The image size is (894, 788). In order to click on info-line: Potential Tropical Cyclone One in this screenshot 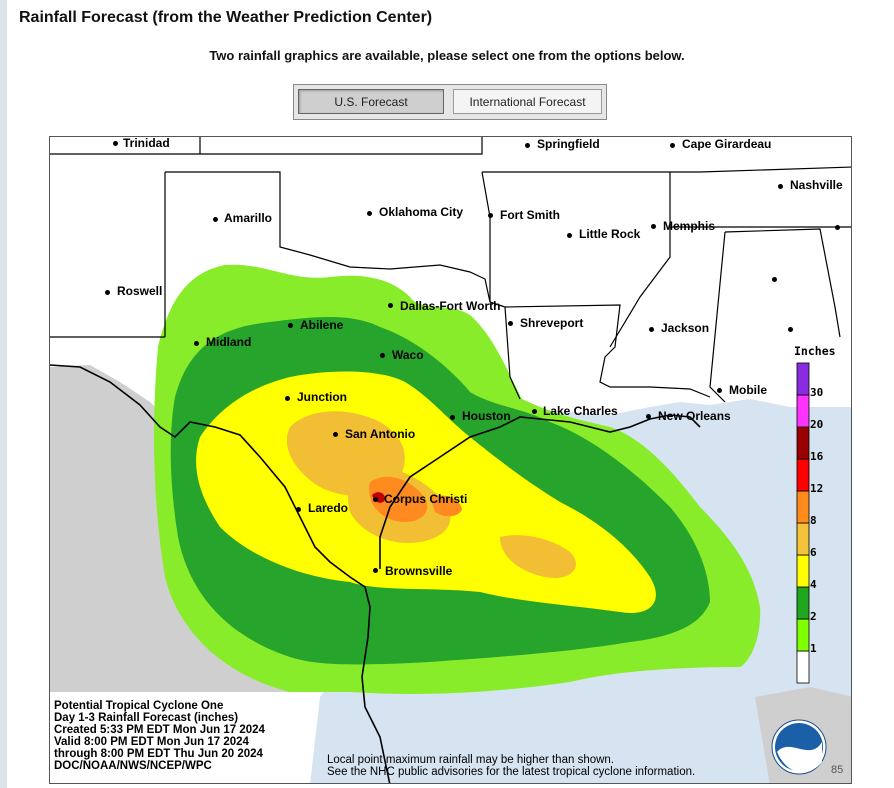, I will do `click(139, 706)`.